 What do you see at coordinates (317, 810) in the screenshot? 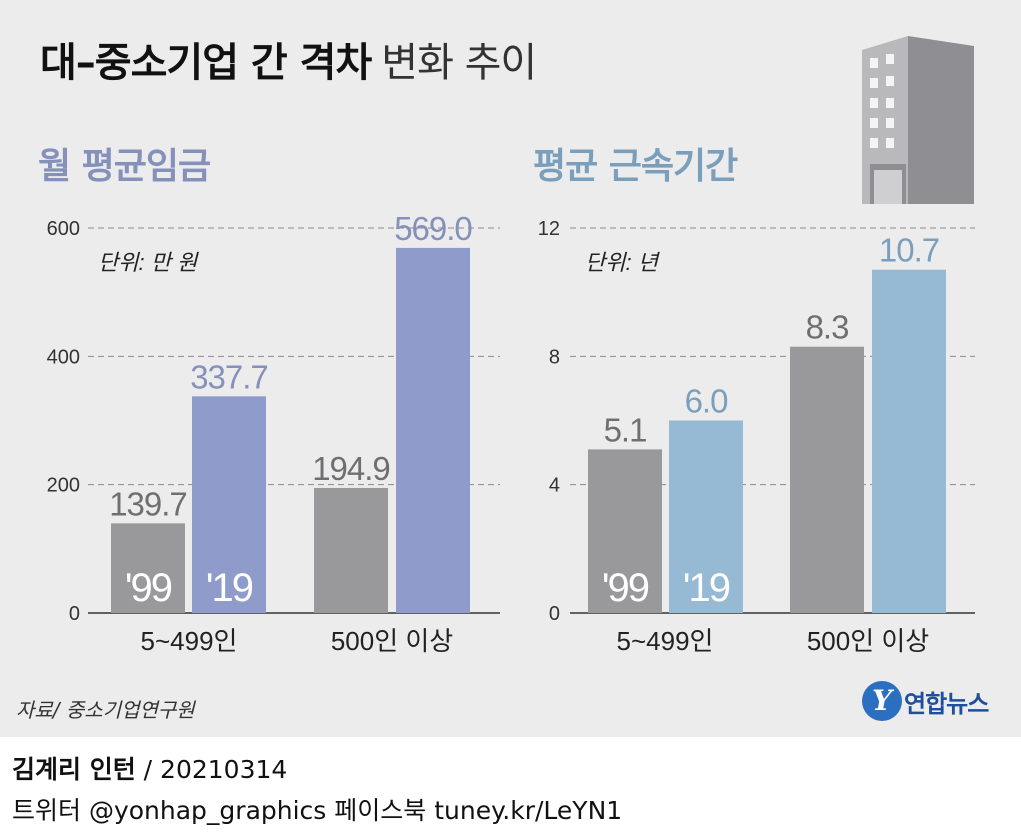
I see `credit-social: 트위터 @yonhap_graphics 페이스북 tuney.kr/LeYN1` at bounding box center [317, 810].